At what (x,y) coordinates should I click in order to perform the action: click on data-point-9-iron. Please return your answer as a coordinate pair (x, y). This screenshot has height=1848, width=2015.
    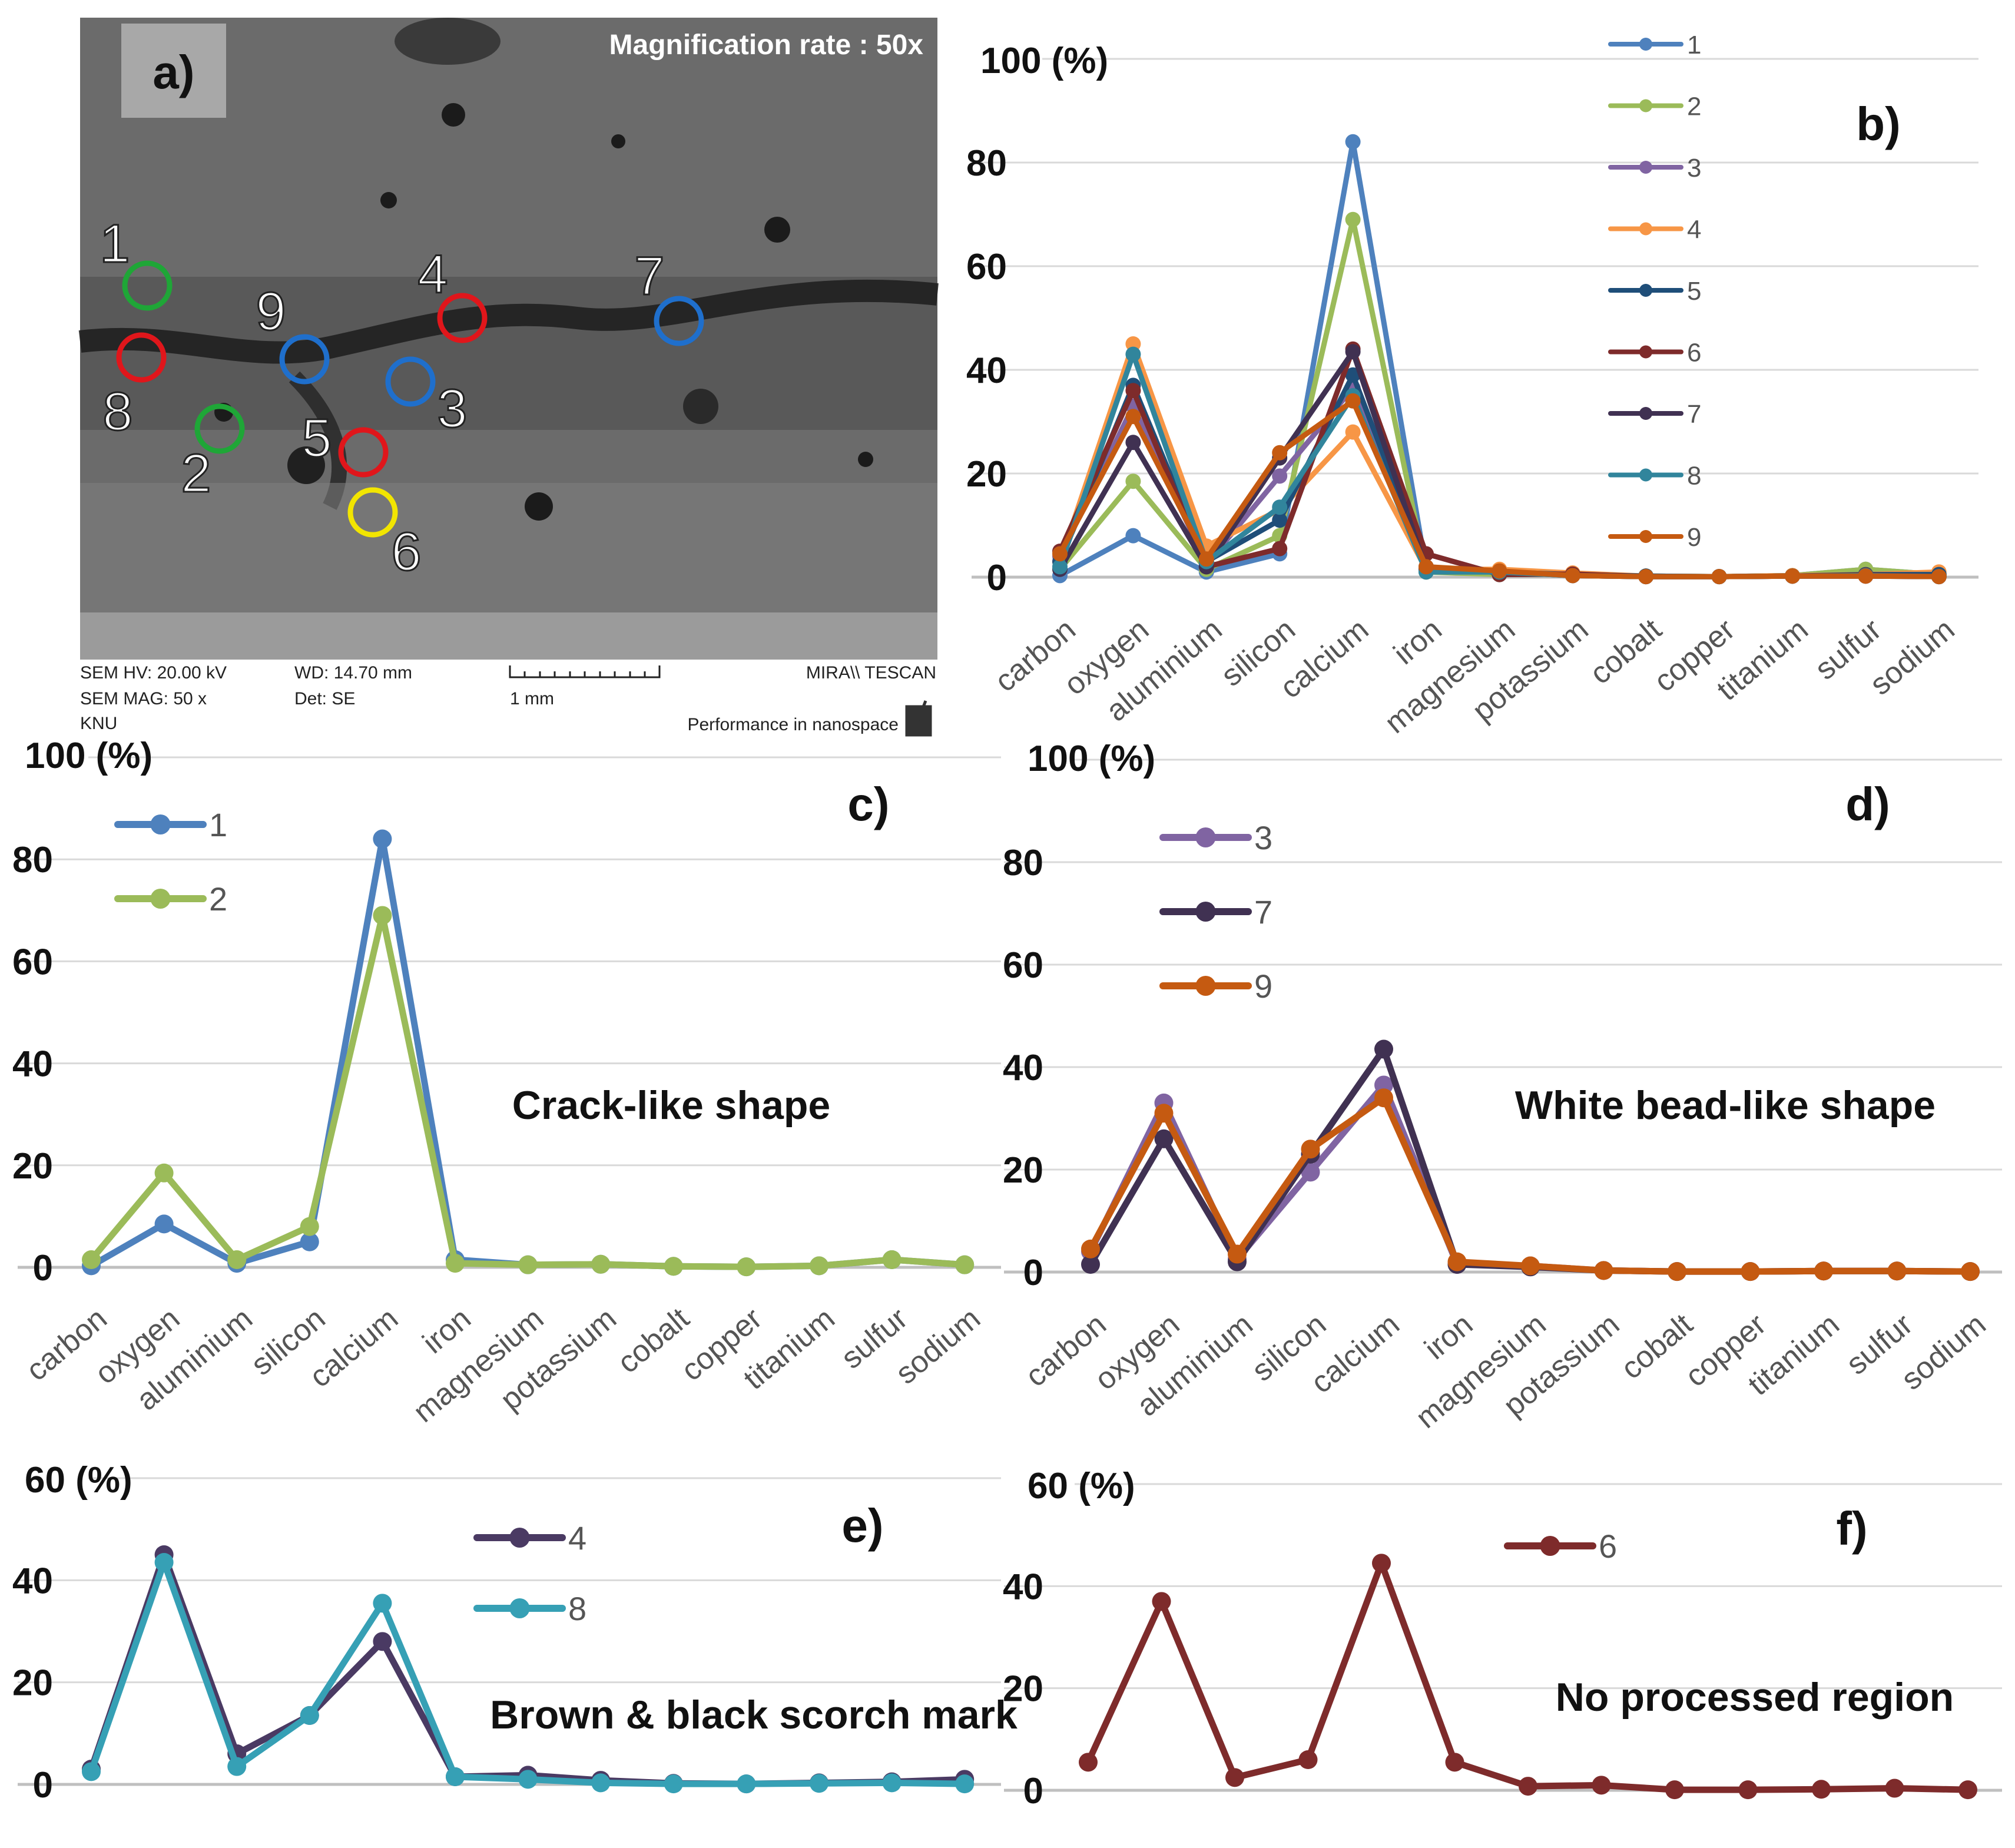
    Looking at the image, I should click on (1457, 1261).